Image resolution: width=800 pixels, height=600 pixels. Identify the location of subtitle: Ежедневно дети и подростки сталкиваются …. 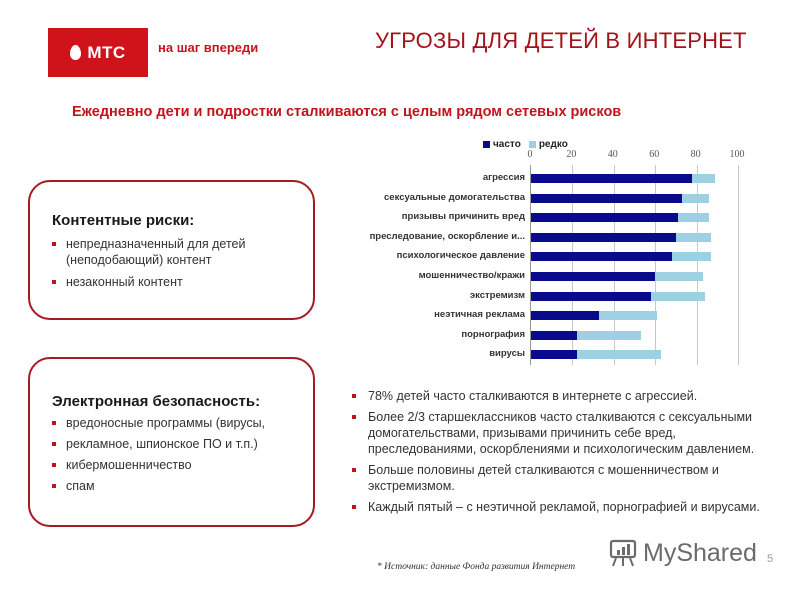
(347, 112).